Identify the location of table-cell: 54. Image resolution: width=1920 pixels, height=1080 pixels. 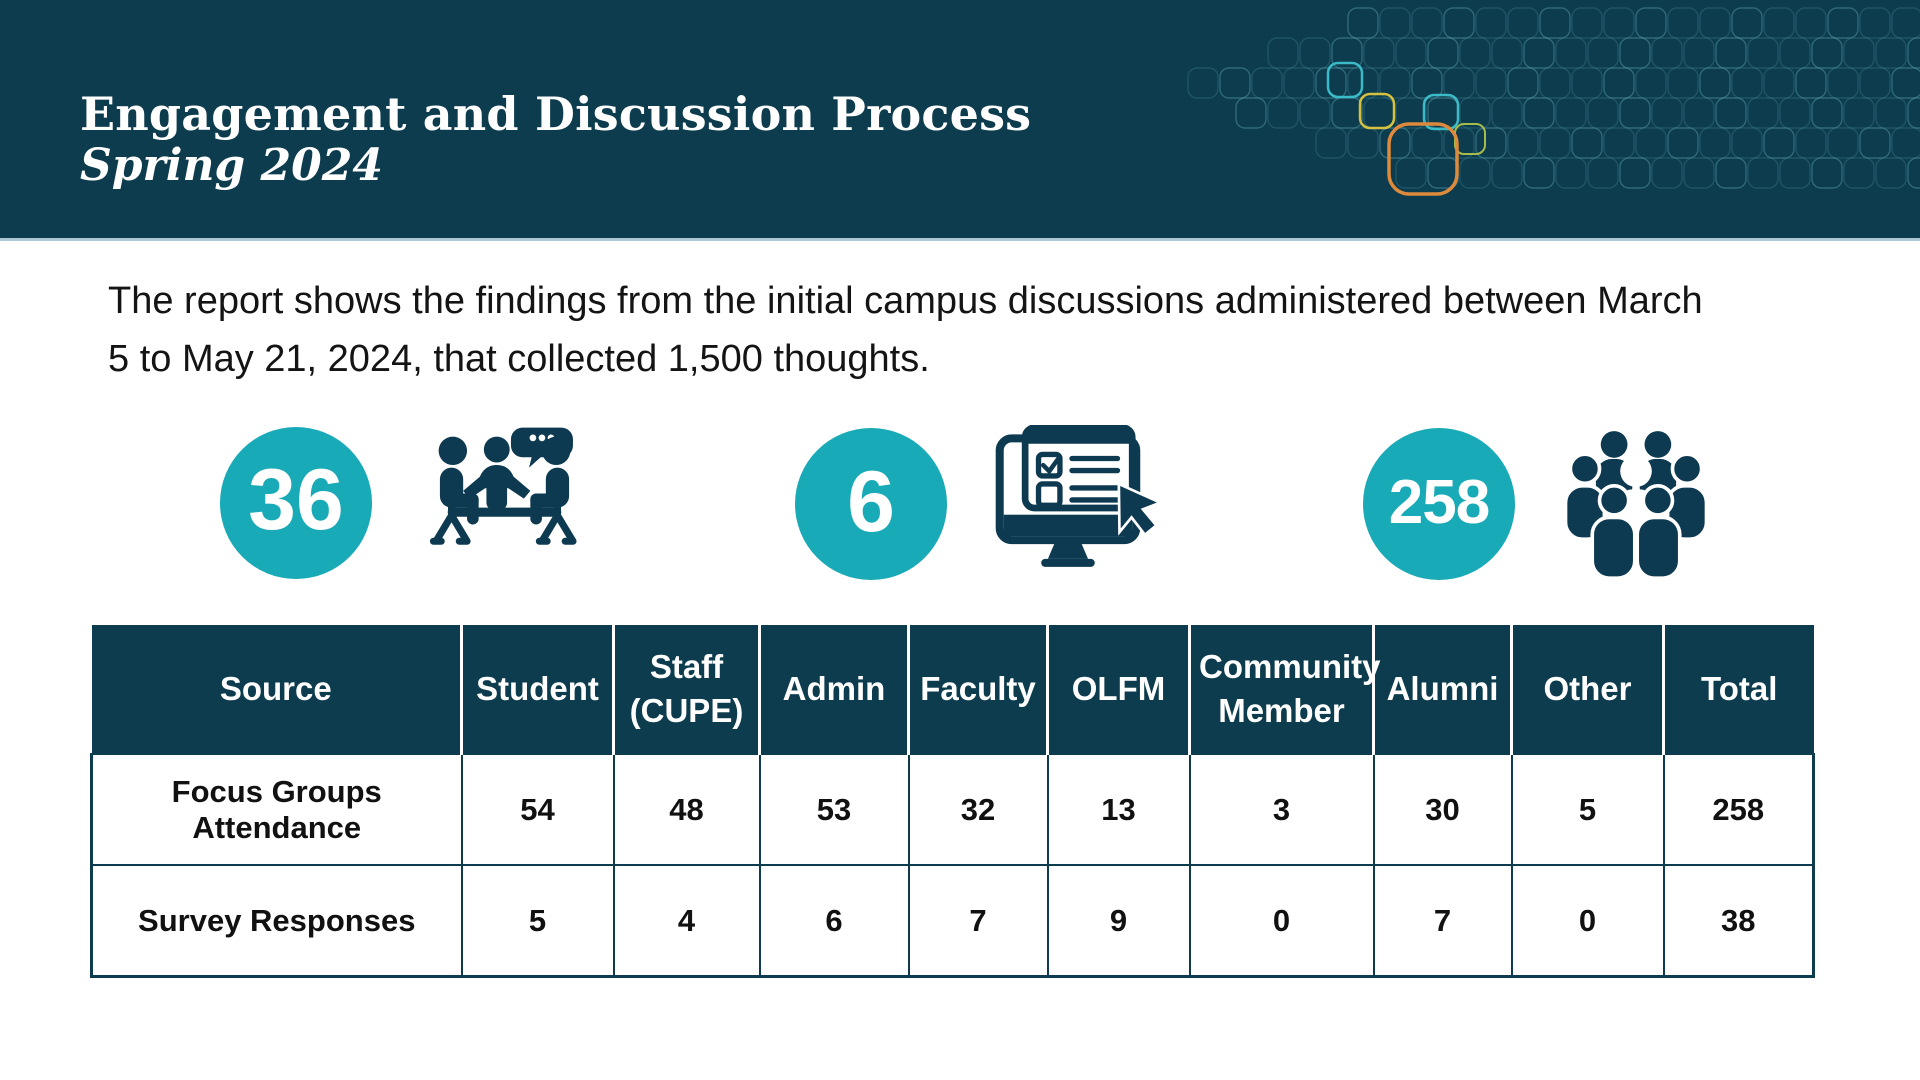
(537, 809).